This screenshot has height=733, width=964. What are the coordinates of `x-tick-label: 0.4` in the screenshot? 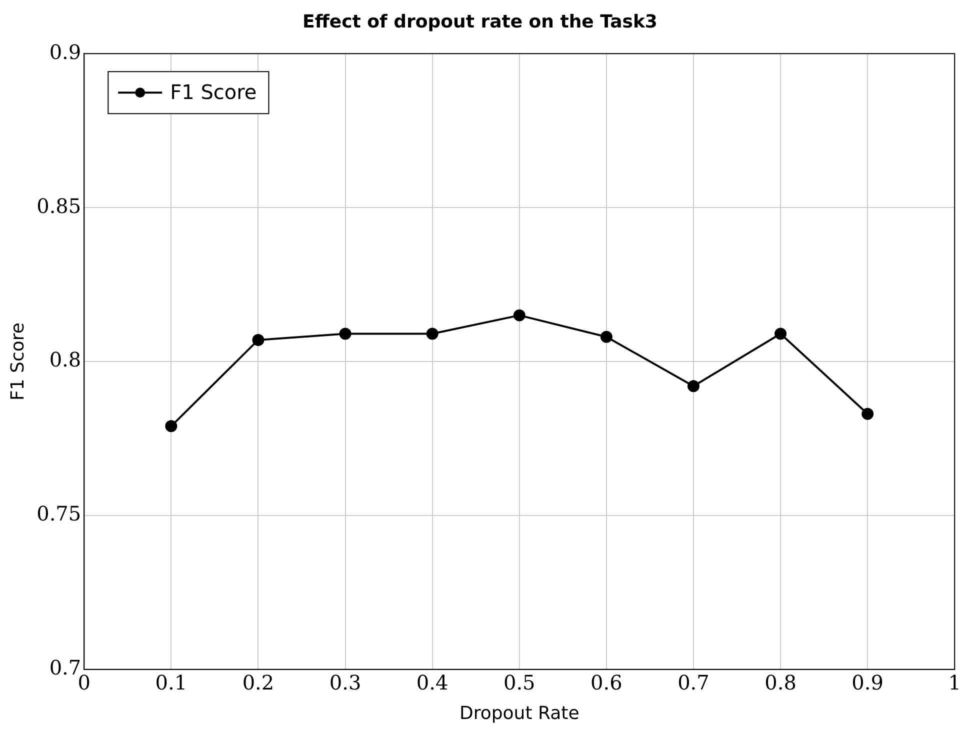 It's located at (432, 682).